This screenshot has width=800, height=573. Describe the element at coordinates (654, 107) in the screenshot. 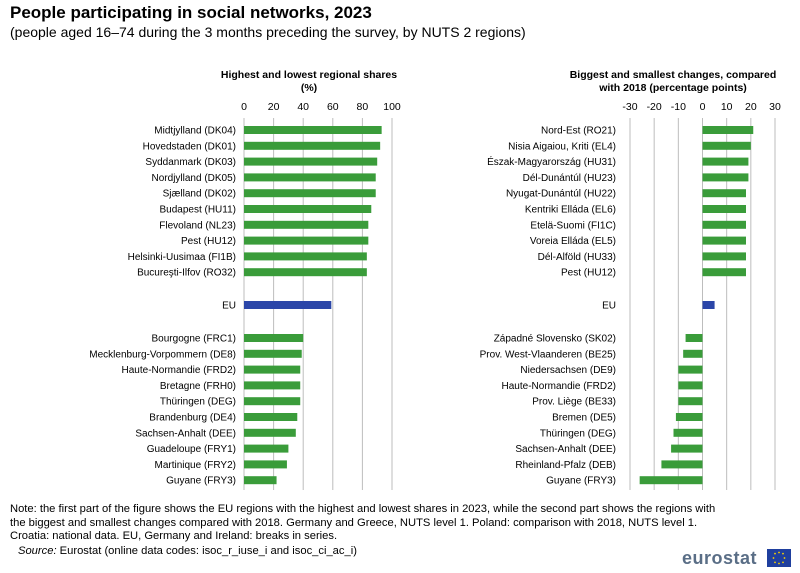

I see `tick-label: -20` at that location.